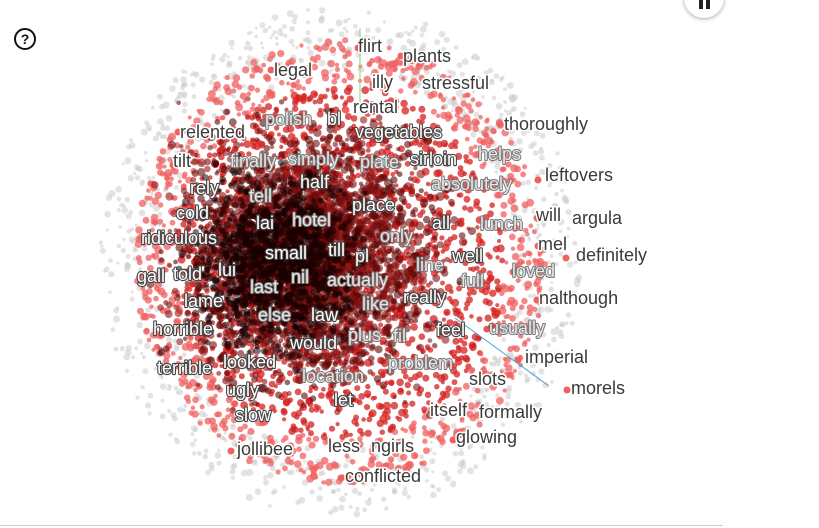 Image resolution: width=819 pixels, height=528 pixels. I want to click on word-label: problem, so click(420, 363).